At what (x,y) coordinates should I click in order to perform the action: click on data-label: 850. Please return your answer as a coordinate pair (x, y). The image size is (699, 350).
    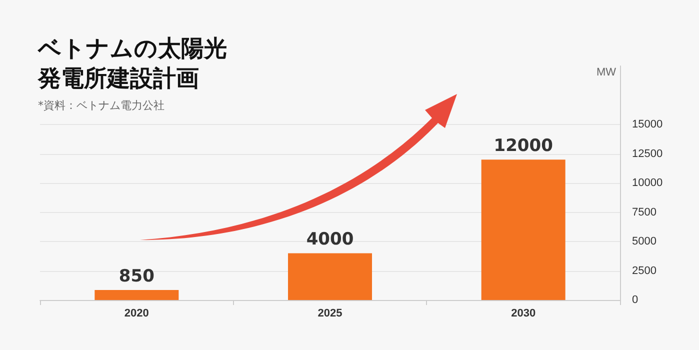
    Looking at the image, I should click on (136, 276).